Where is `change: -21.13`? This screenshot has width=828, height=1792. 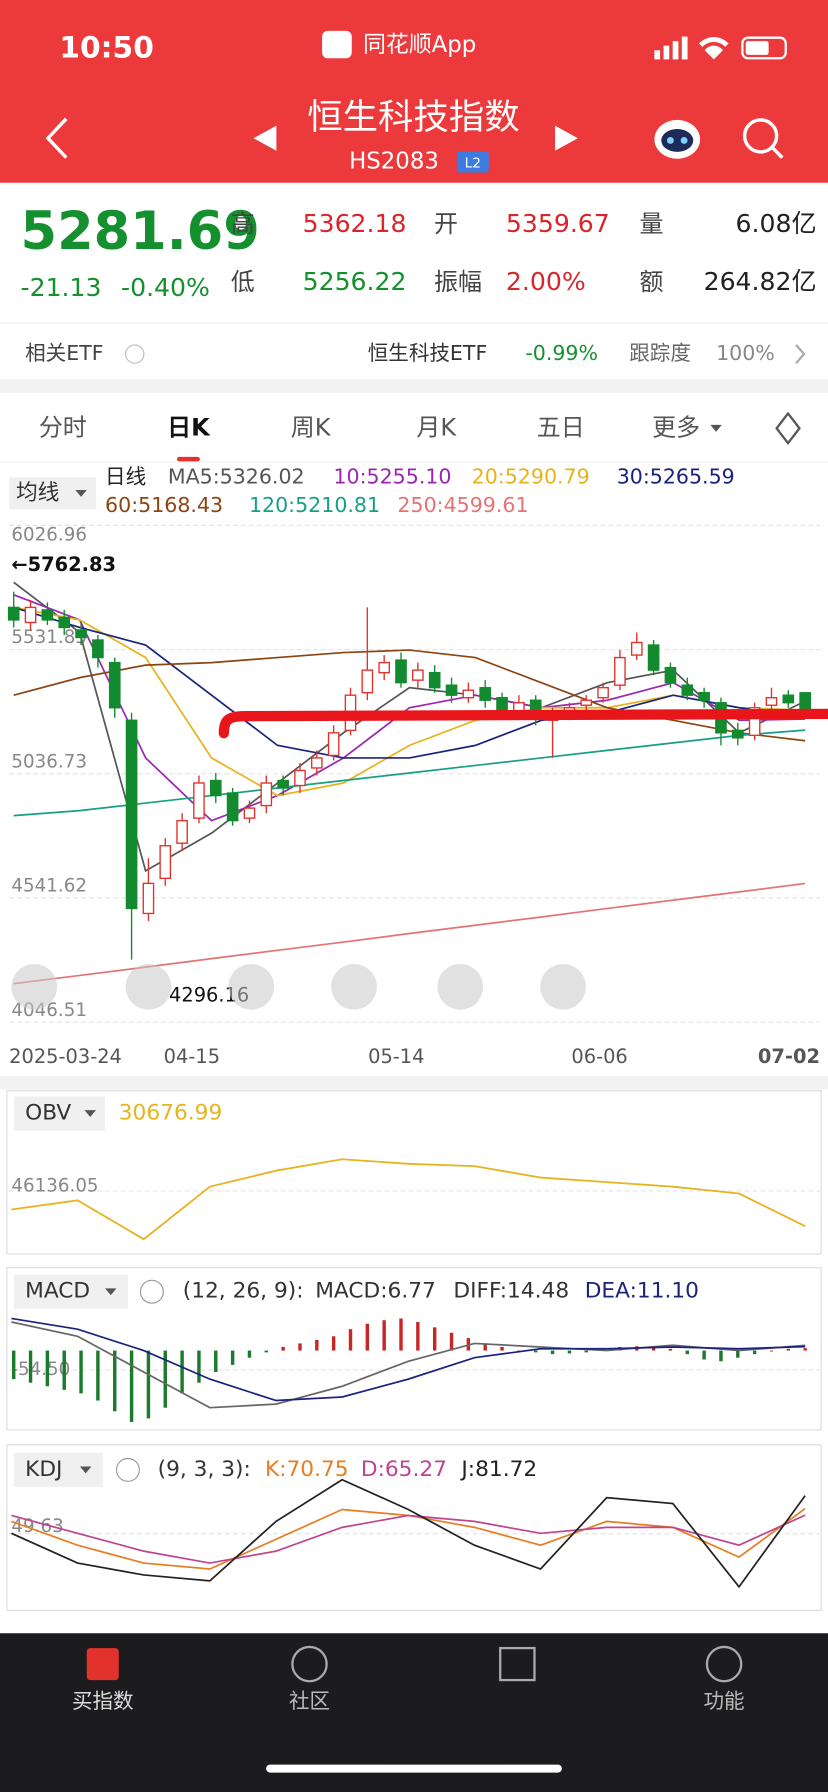 change: -21.13 is located at coordinates (61, 287).